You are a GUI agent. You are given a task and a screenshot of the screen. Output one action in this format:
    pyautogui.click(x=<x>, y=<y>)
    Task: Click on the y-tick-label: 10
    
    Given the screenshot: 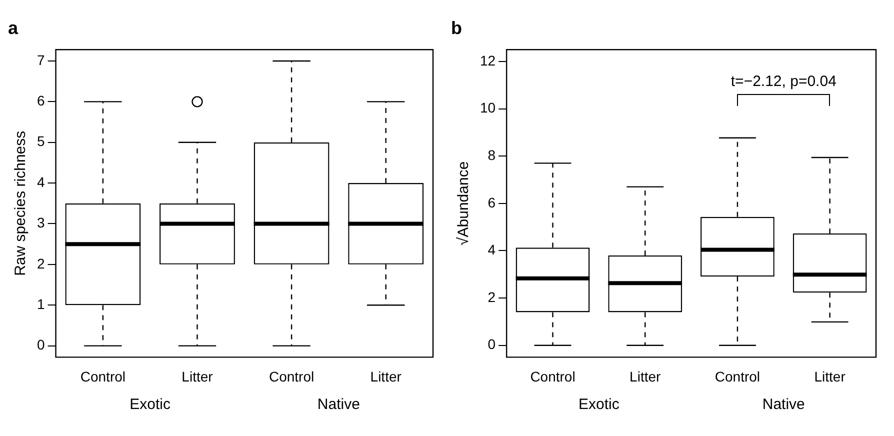 What is the action you would take?
    pyautogui.click(x=488, y=108)
    